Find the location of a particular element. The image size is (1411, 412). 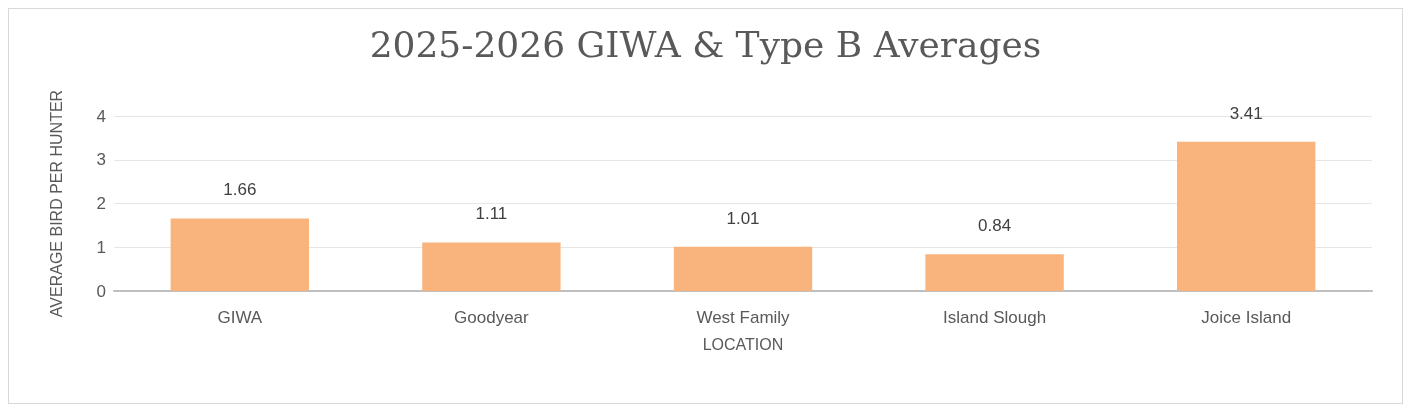

x-tick-label: Island Slough is located at coordinates (995, 317).